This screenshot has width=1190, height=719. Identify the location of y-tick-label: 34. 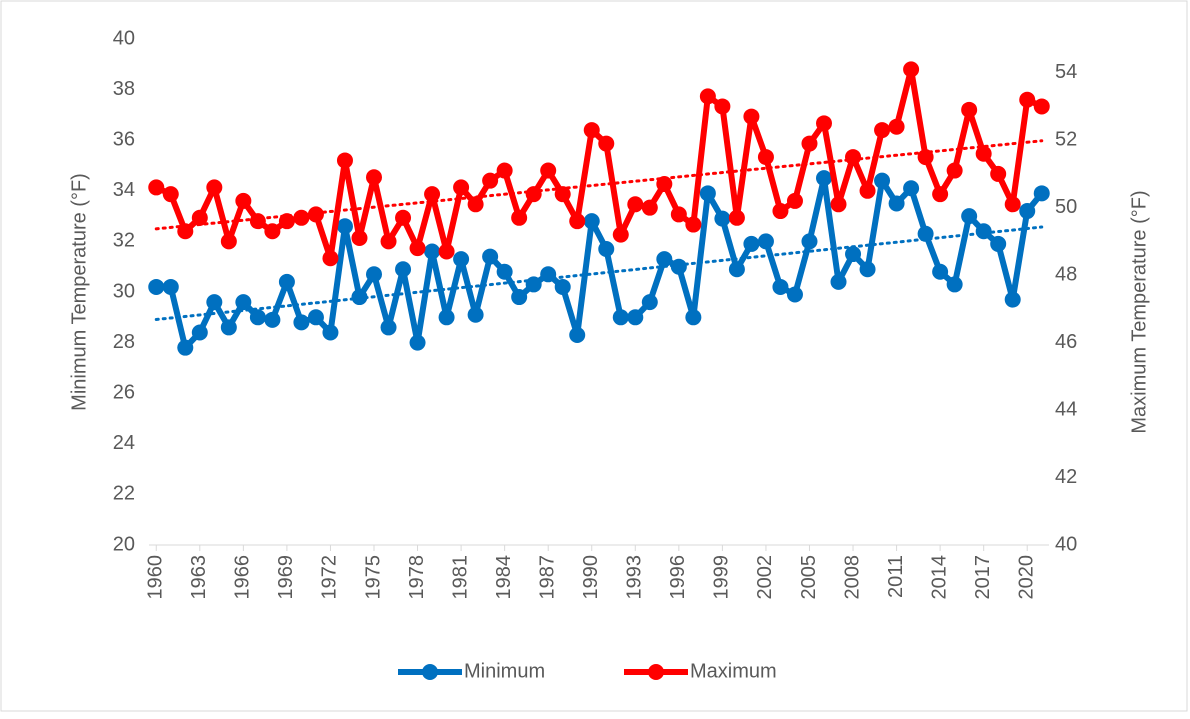
(124, 190).